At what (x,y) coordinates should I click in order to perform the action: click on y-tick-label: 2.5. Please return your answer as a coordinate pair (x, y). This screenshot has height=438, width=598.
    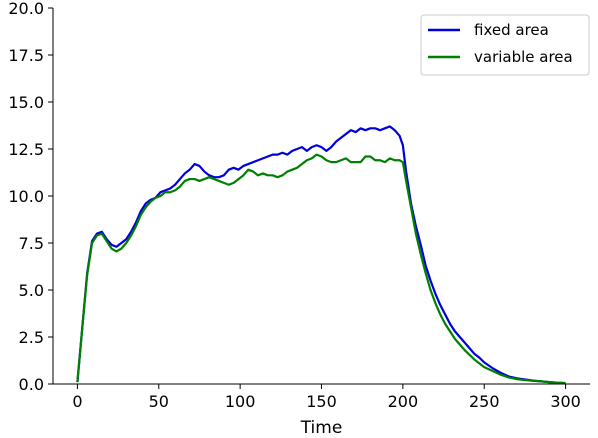
    Looking at the image, I should click on (31, 337).